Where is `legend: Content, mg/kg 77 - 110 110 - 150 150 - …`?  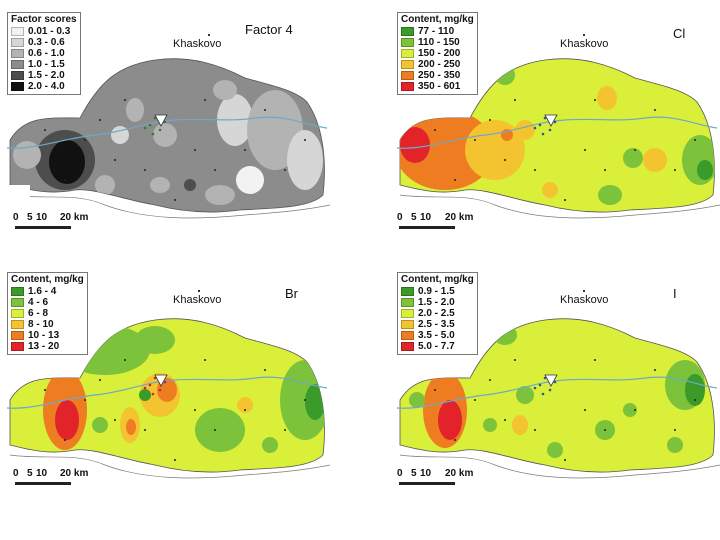
legend: Content, mg/kg 77 - 110 110 - 150 150 - … is located at coordinates (437, 53).